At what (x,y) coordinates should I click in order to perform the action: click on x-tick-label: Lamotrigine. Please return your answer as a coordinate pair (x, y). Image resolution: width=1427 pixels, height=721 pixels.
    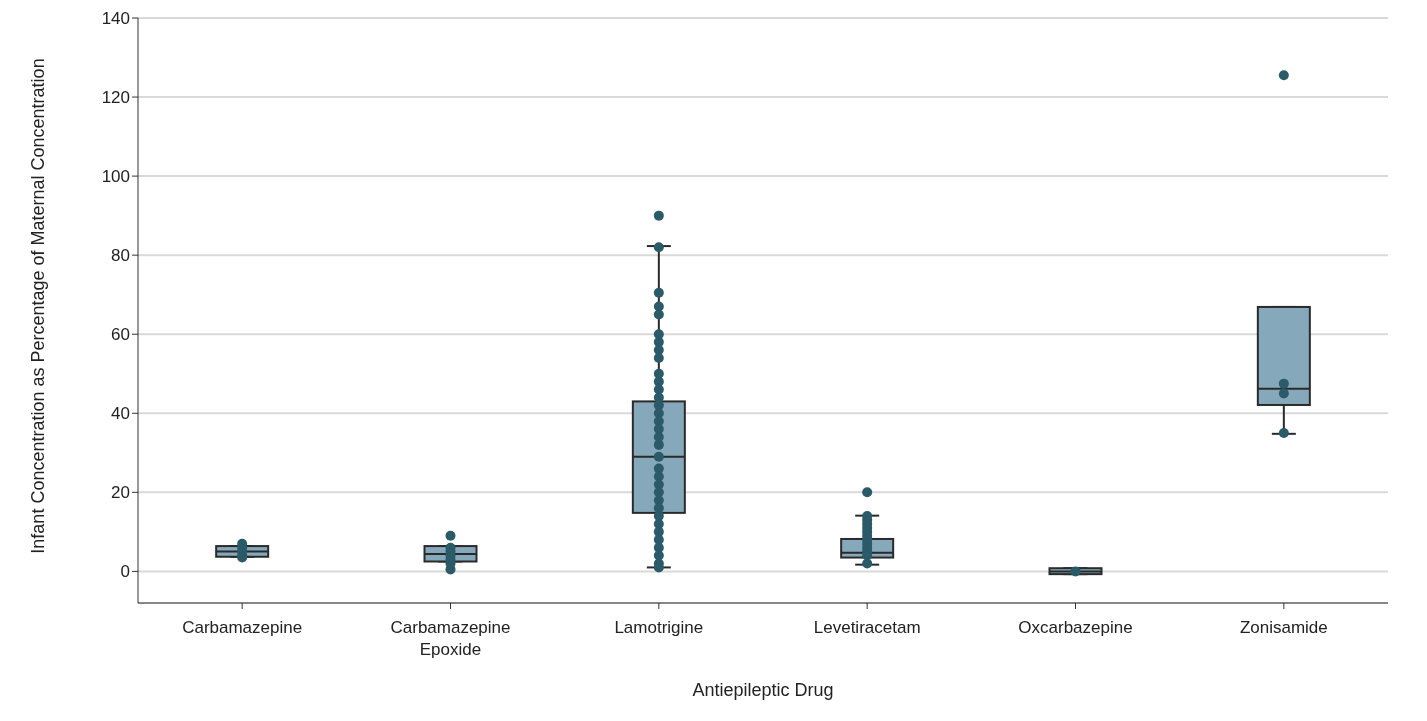
    Looking at the image, I should click on (659, 627).